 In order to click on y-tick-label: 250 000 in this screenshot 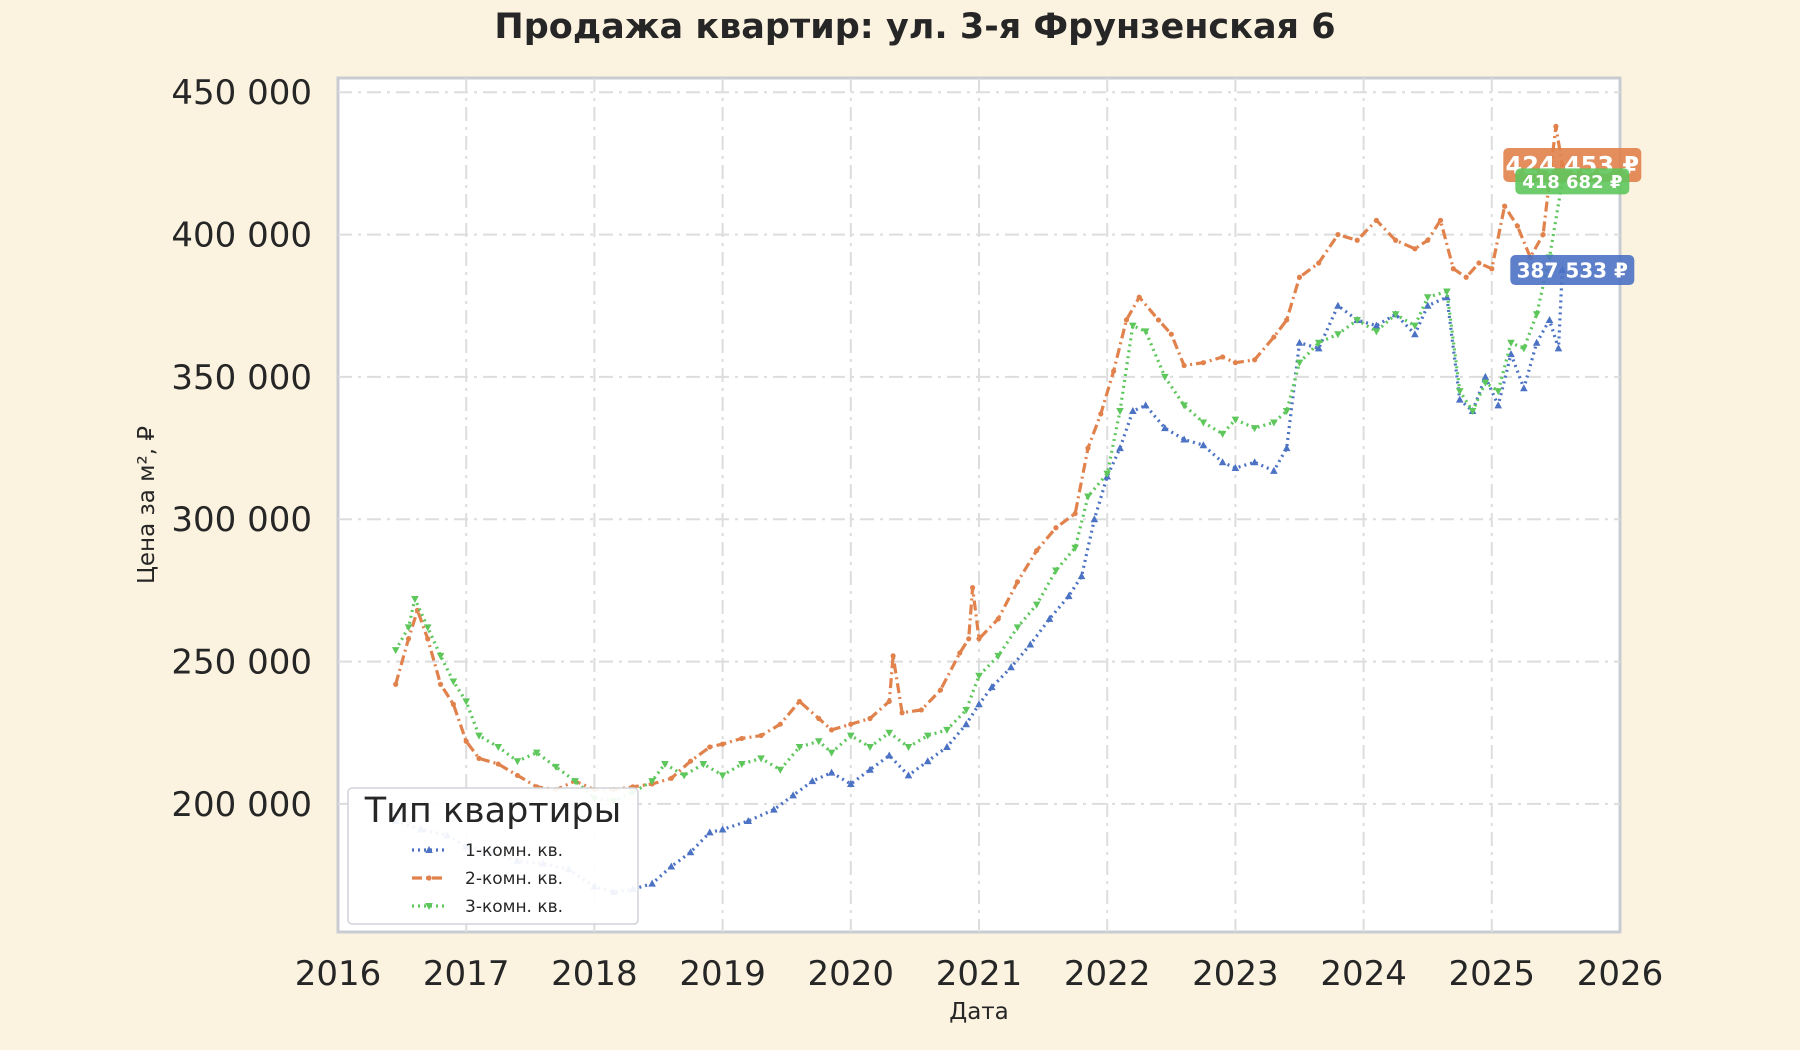, I will do `click(241, 663)`.